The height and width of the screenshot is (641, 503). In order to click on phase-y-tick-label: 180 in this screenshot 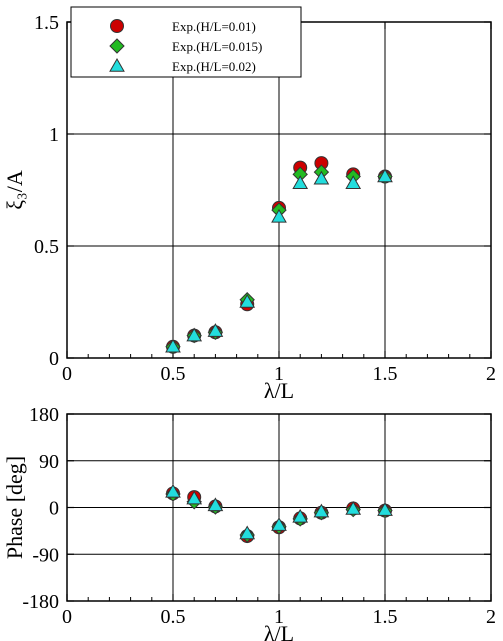, I will do `click(44, 415)`.